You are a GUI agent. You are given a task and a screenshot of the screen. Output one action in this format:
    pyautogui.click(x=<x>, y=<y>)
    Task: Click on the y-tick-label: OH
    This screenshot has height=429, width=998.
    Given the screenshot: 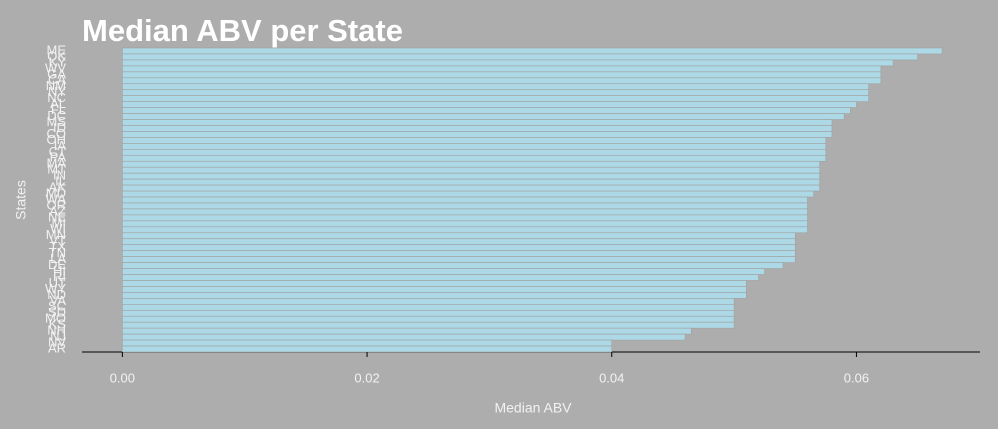 What is the action you would take?
    pyautogui.click(x=57, y=139)
    